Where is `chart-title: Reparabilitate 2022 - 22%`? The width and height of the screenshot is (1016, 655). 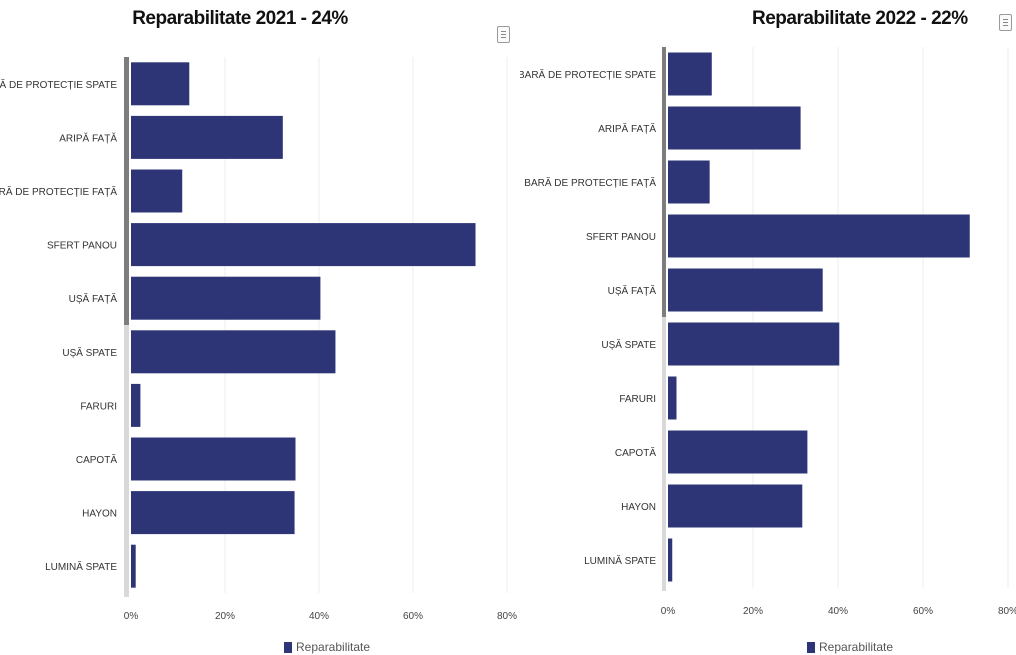 chart-title: Reparabilitate 2022 - 22% is located at coordinates (860, 18).